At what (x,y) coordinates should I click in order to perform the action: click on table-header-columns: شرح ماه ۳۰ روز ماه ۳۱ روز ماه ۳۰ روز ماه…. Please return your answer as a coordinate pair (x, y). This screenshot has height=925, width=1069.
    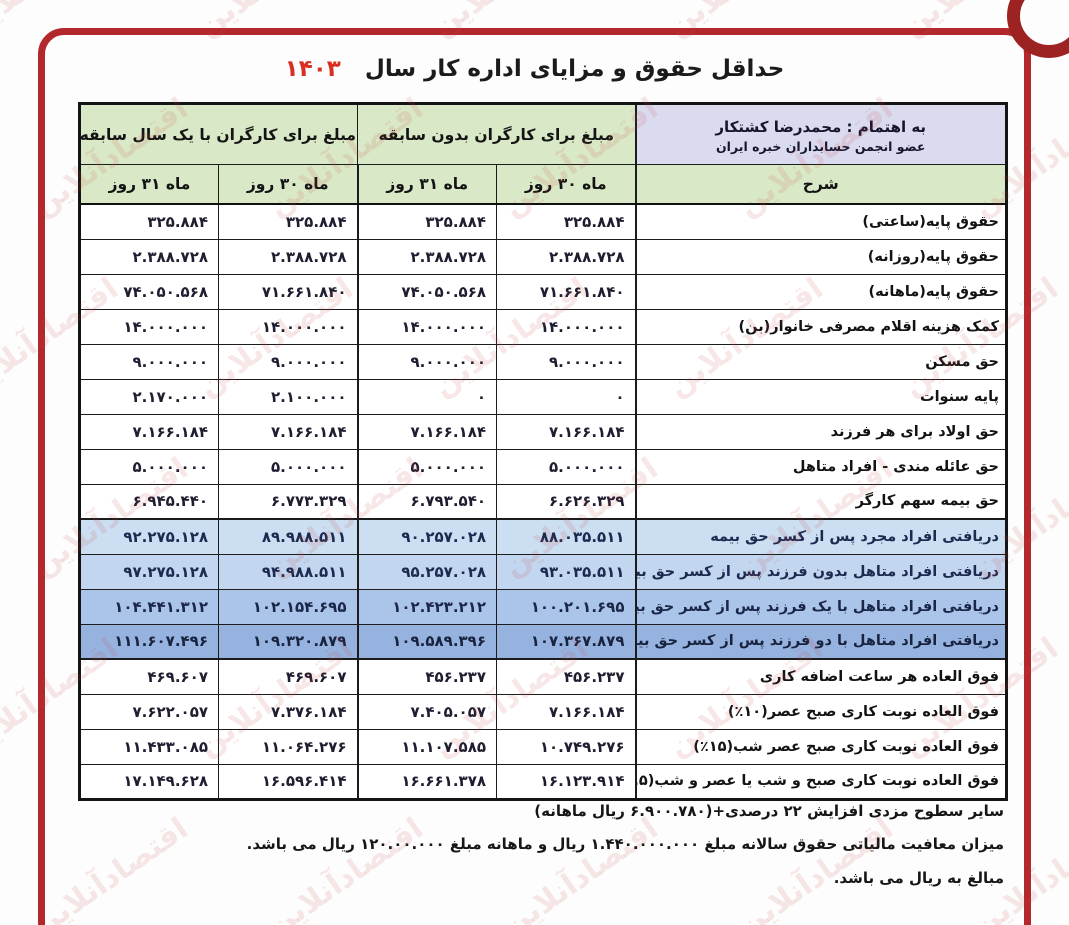
    Looking at the image, I should click on (543, 184).